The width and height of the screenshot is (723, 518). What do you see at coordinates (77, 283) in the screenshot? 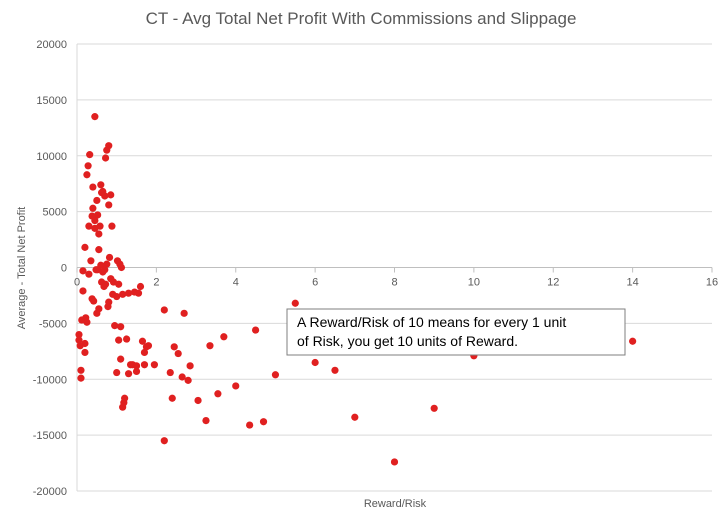
I see `x-tick-label: 0` at bounding box center [77, 283].